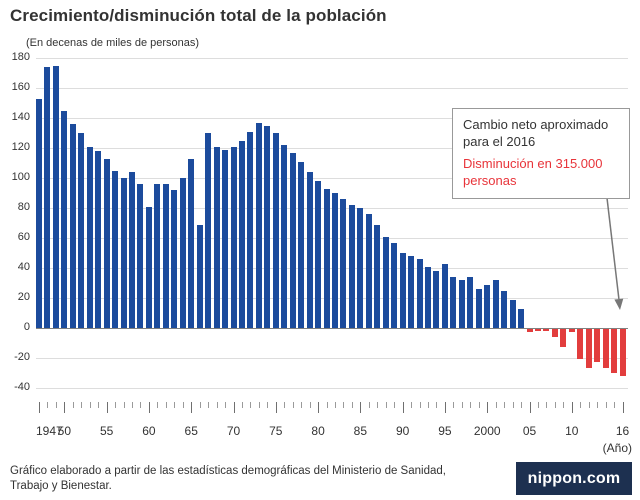 The height and width of the screenshot is (500, 640). Describe the element at coordinates (445, 431) in the screenshot. I see `x-axis-label: 95` at that location.